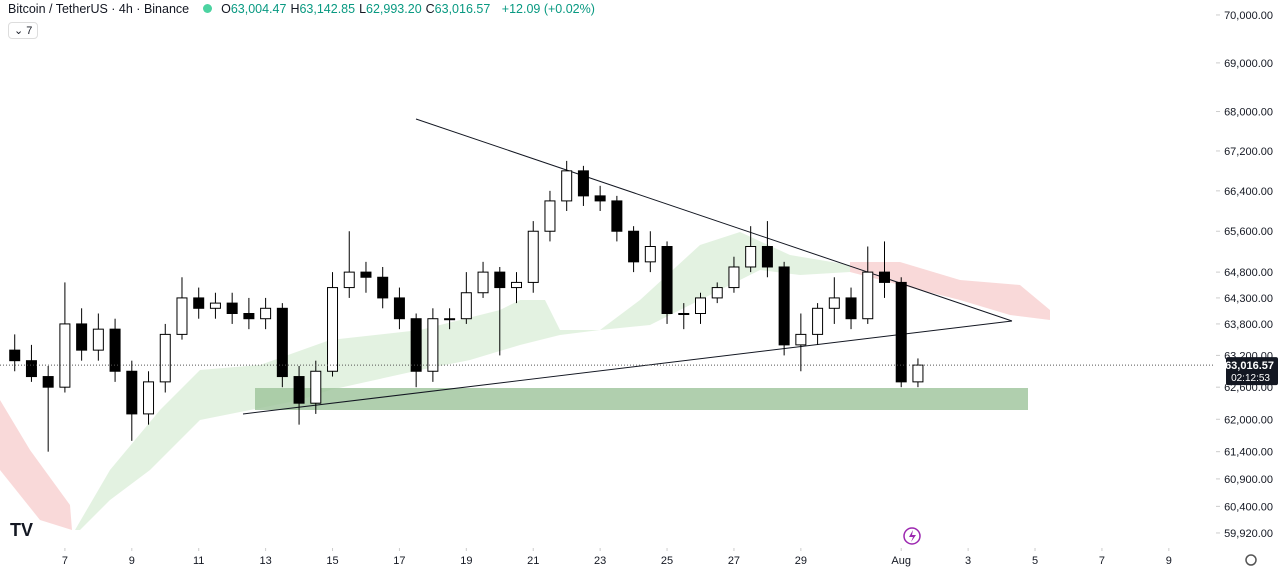 The image size is (1280, 568). Describe the element at coordinates (1248, 420) in the screenshot. I see `y-tick-label: 62,000.00` at that location.